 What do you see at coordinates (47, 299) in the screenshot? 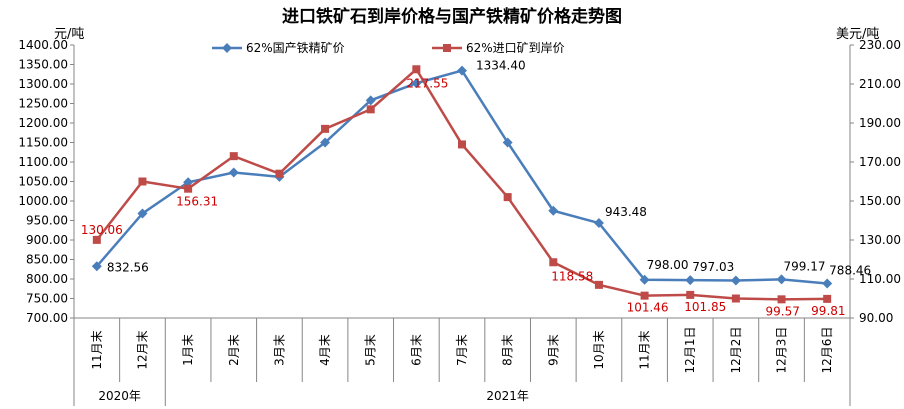
I see `left-tick-label: 750.00` at bounding box center [47, 299].